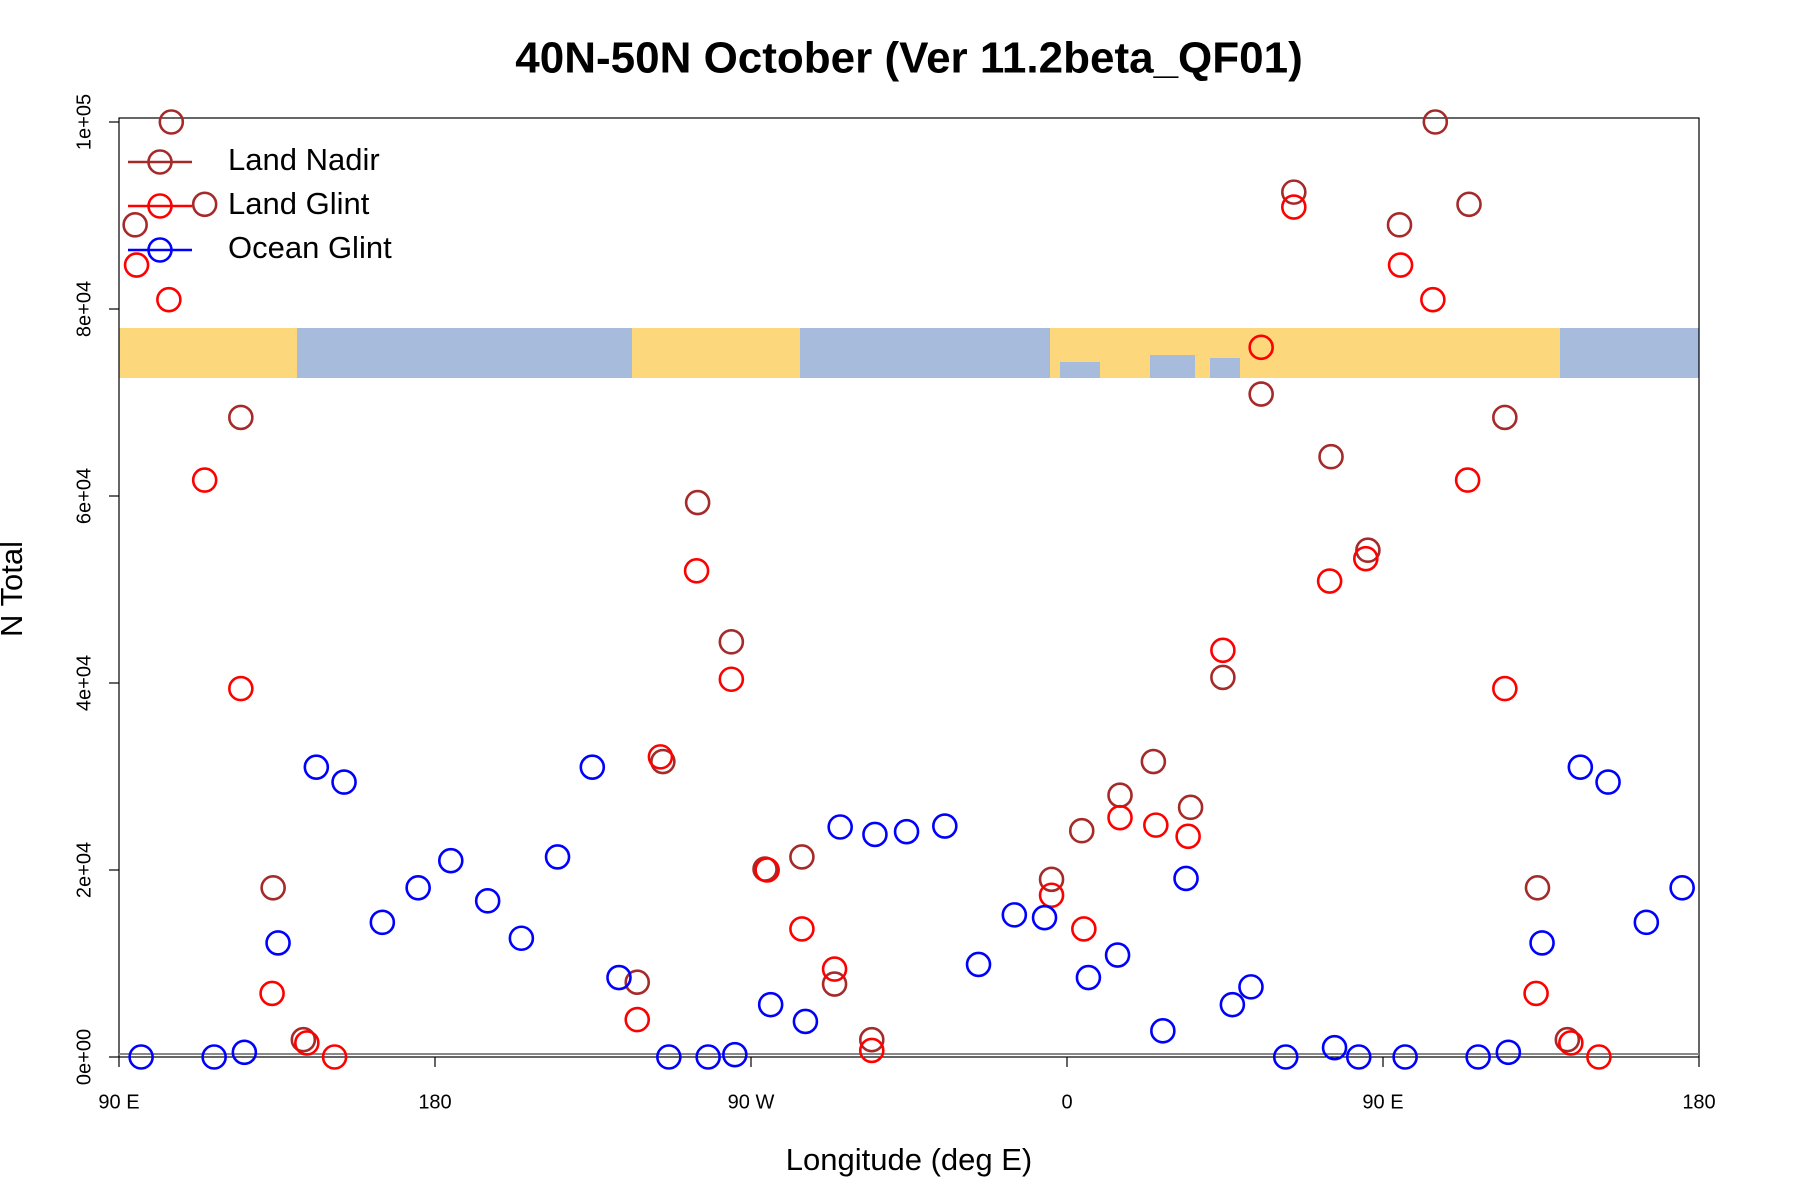  I want to click on y-tick-label: 0e+00, so click(84, 1057).